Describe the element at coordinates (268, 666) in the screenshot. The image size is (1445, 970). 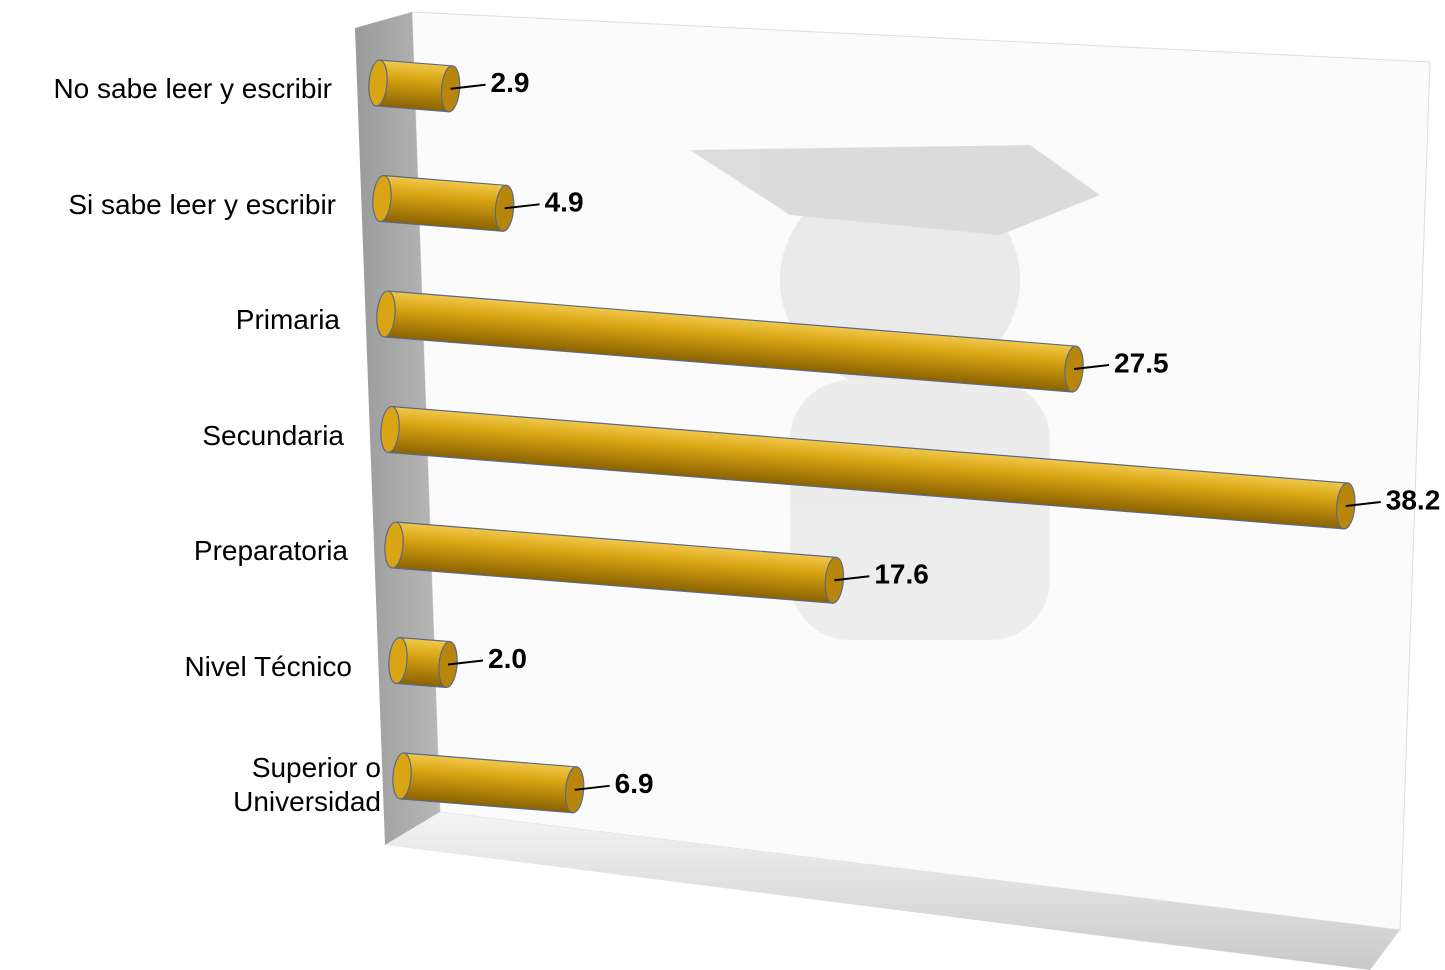
I see `category-label: Nivel Técnico` at that location.